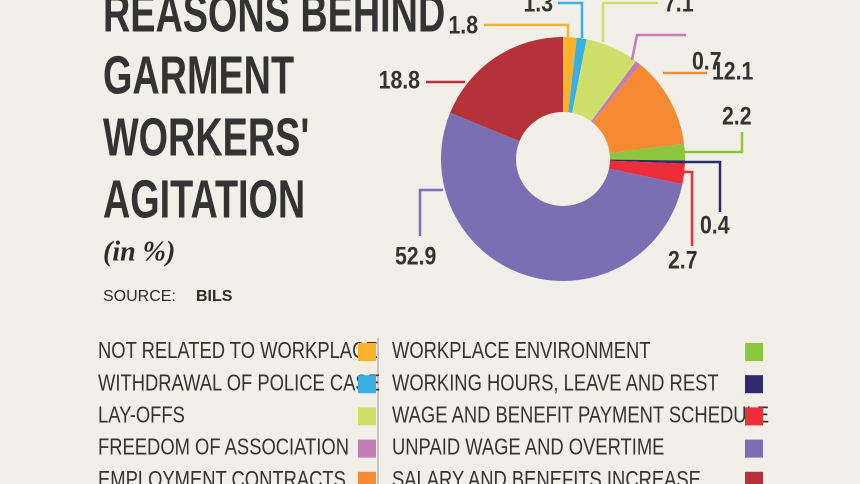 The width and height of the screenshot is (860, 484). Describe the element at coordinates (528, 447) in the screenshot. I see `legend-label: UNPAID WAGE AND OVERTIME` at that location.